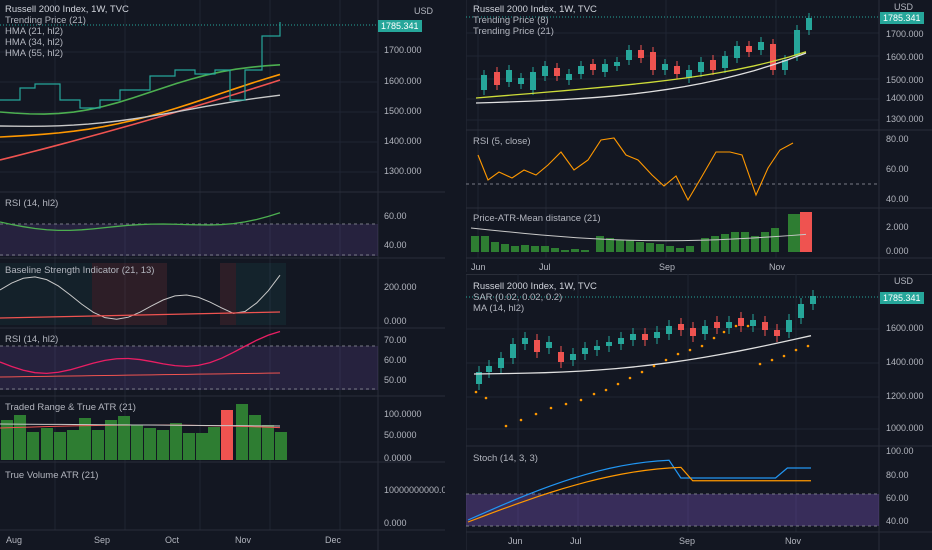  What do you see at coordinates (904, 7) in the screenshot?
I see `rt-currency-label: USD` at bounding box center [904, 7].